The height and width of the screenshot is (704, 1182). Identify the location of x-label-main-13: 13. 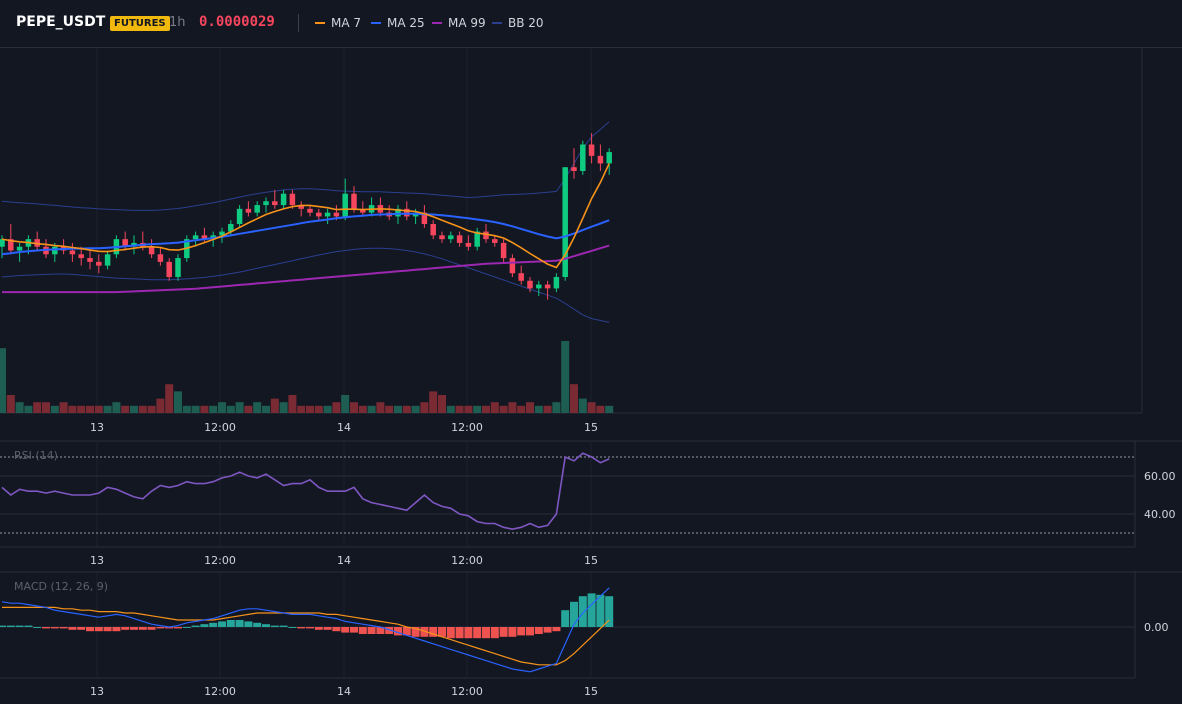
(97, 427).